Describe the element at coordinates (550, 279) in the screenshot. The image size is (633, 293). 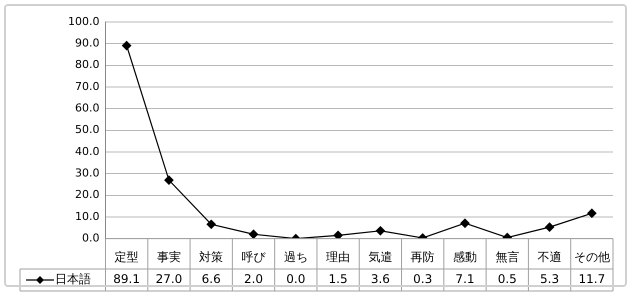
I see `data-label: 5.3` at that location.